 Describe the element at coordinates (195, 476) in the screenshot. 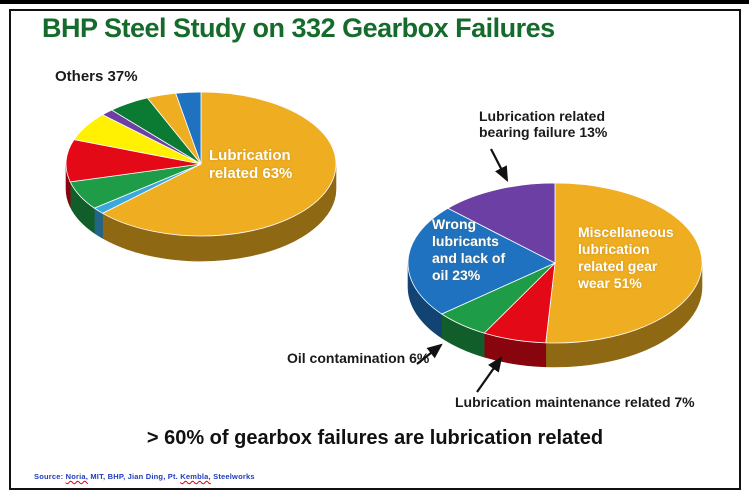

I see `source-word-kembla: Kembla,` at that location.